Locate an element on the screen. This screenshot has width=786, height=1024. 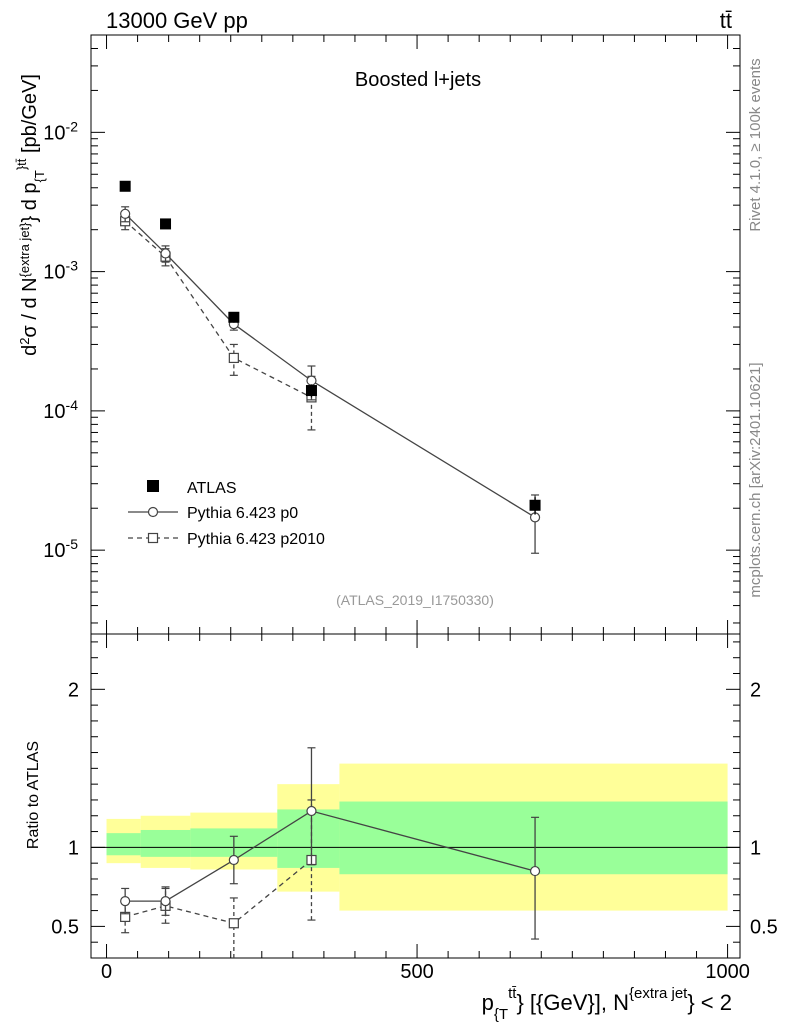
main-tick-labels: 10-210-310-410-5 is located at coordinates (60, 340).